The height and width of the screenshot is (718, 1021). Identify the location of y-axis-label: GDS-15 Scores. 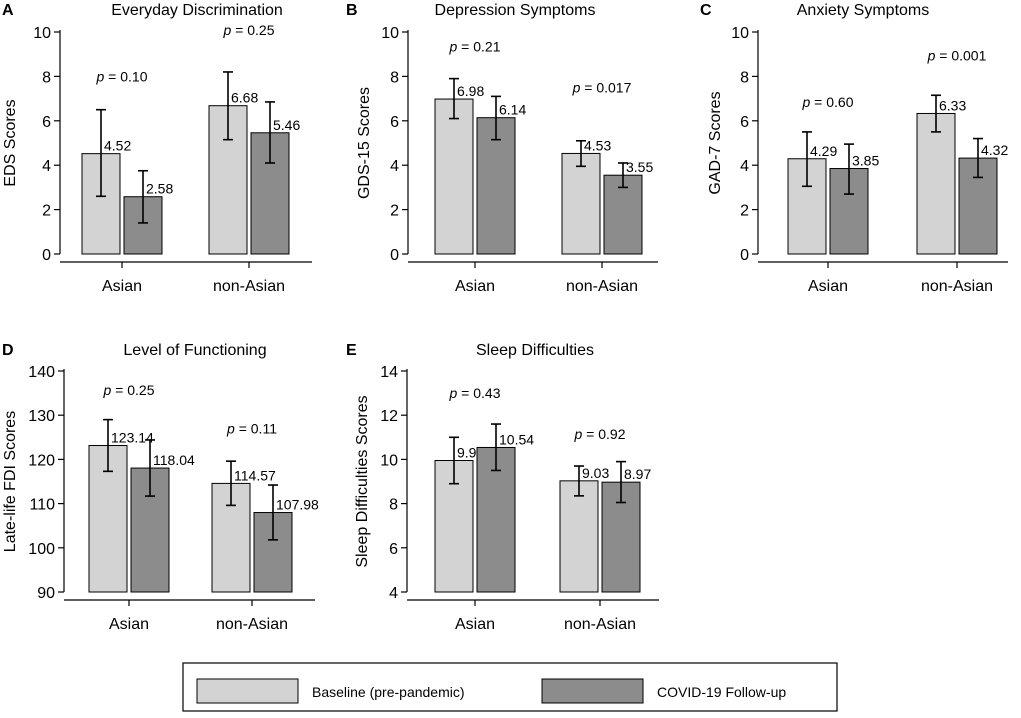
(364, 143).